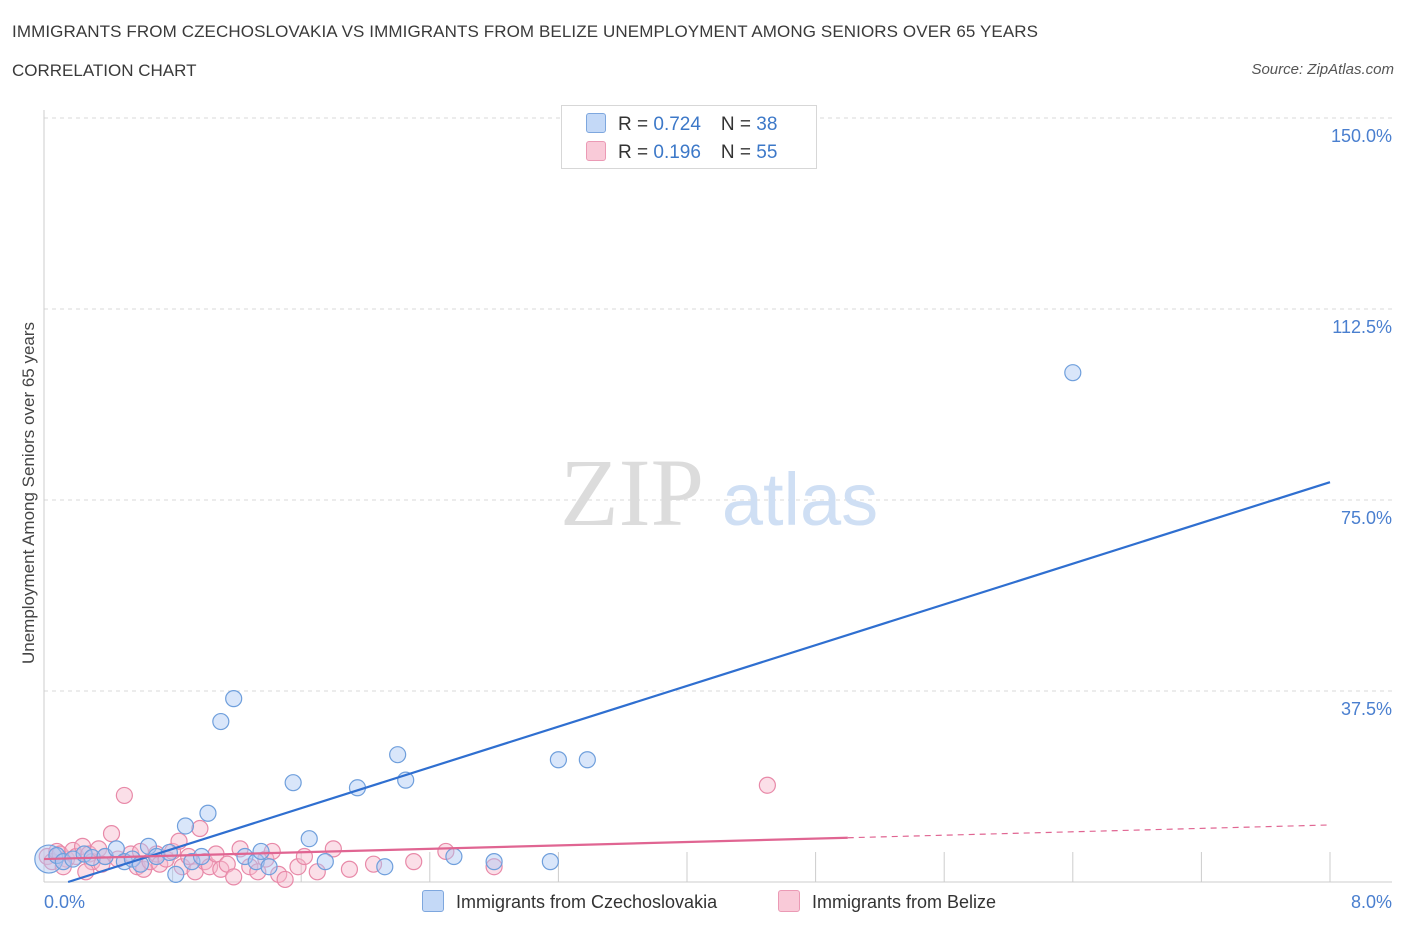 This screenshot has width=1406, height=930. Describe the element at coordinates (767, 152) in the screenshot. I see `legend-n-value: 55` at that location.